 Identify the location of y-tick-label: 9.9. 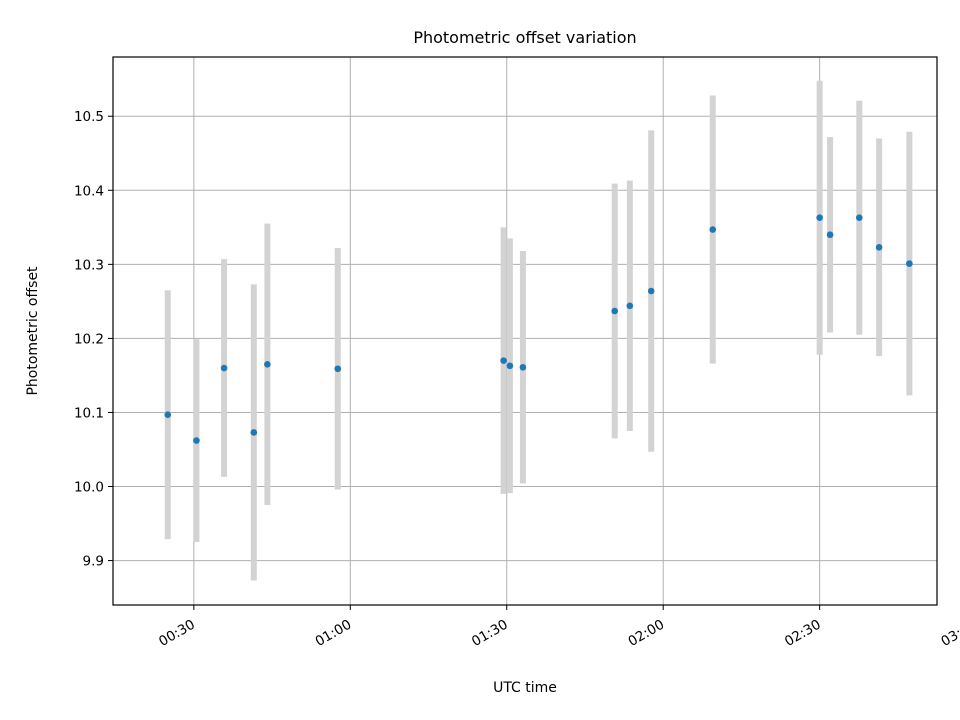
(93, 562).